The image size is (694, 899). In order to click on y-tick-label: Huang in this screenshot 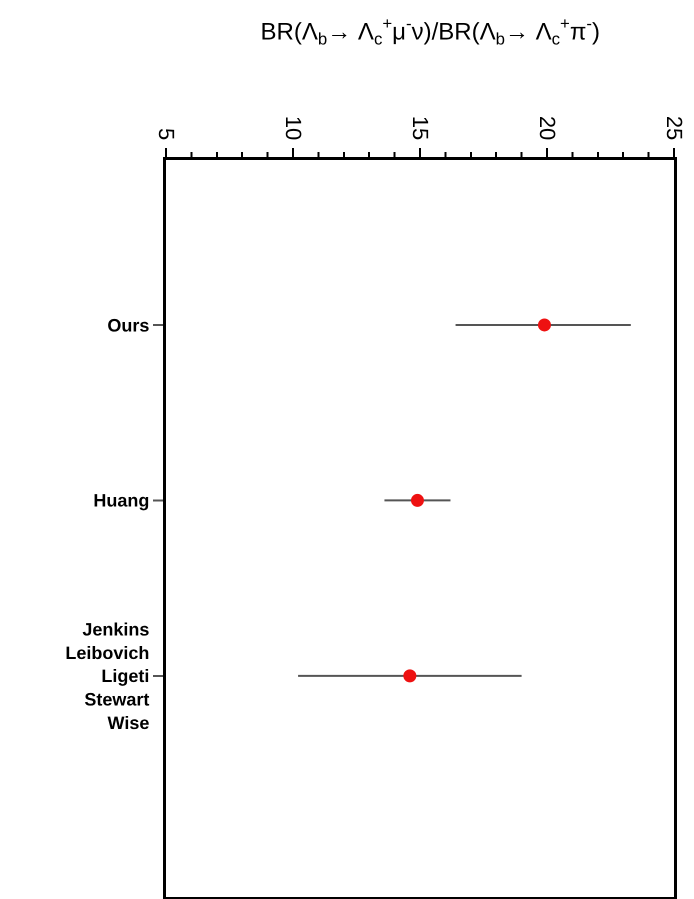, I will do `click(121, 500)`.